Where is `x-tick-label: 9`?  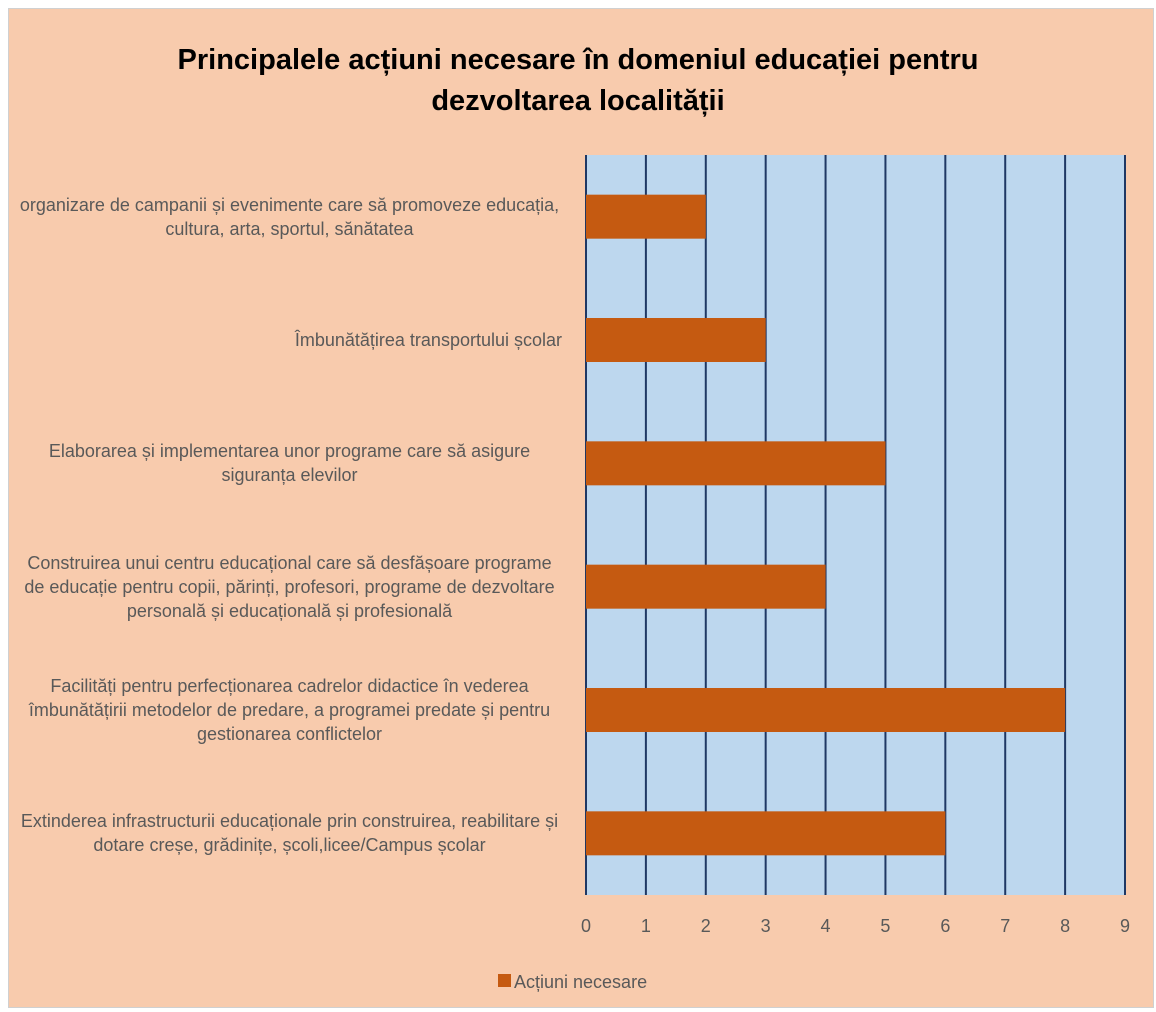
x-tick-label: 9 is located at coordinates (1125, 926).